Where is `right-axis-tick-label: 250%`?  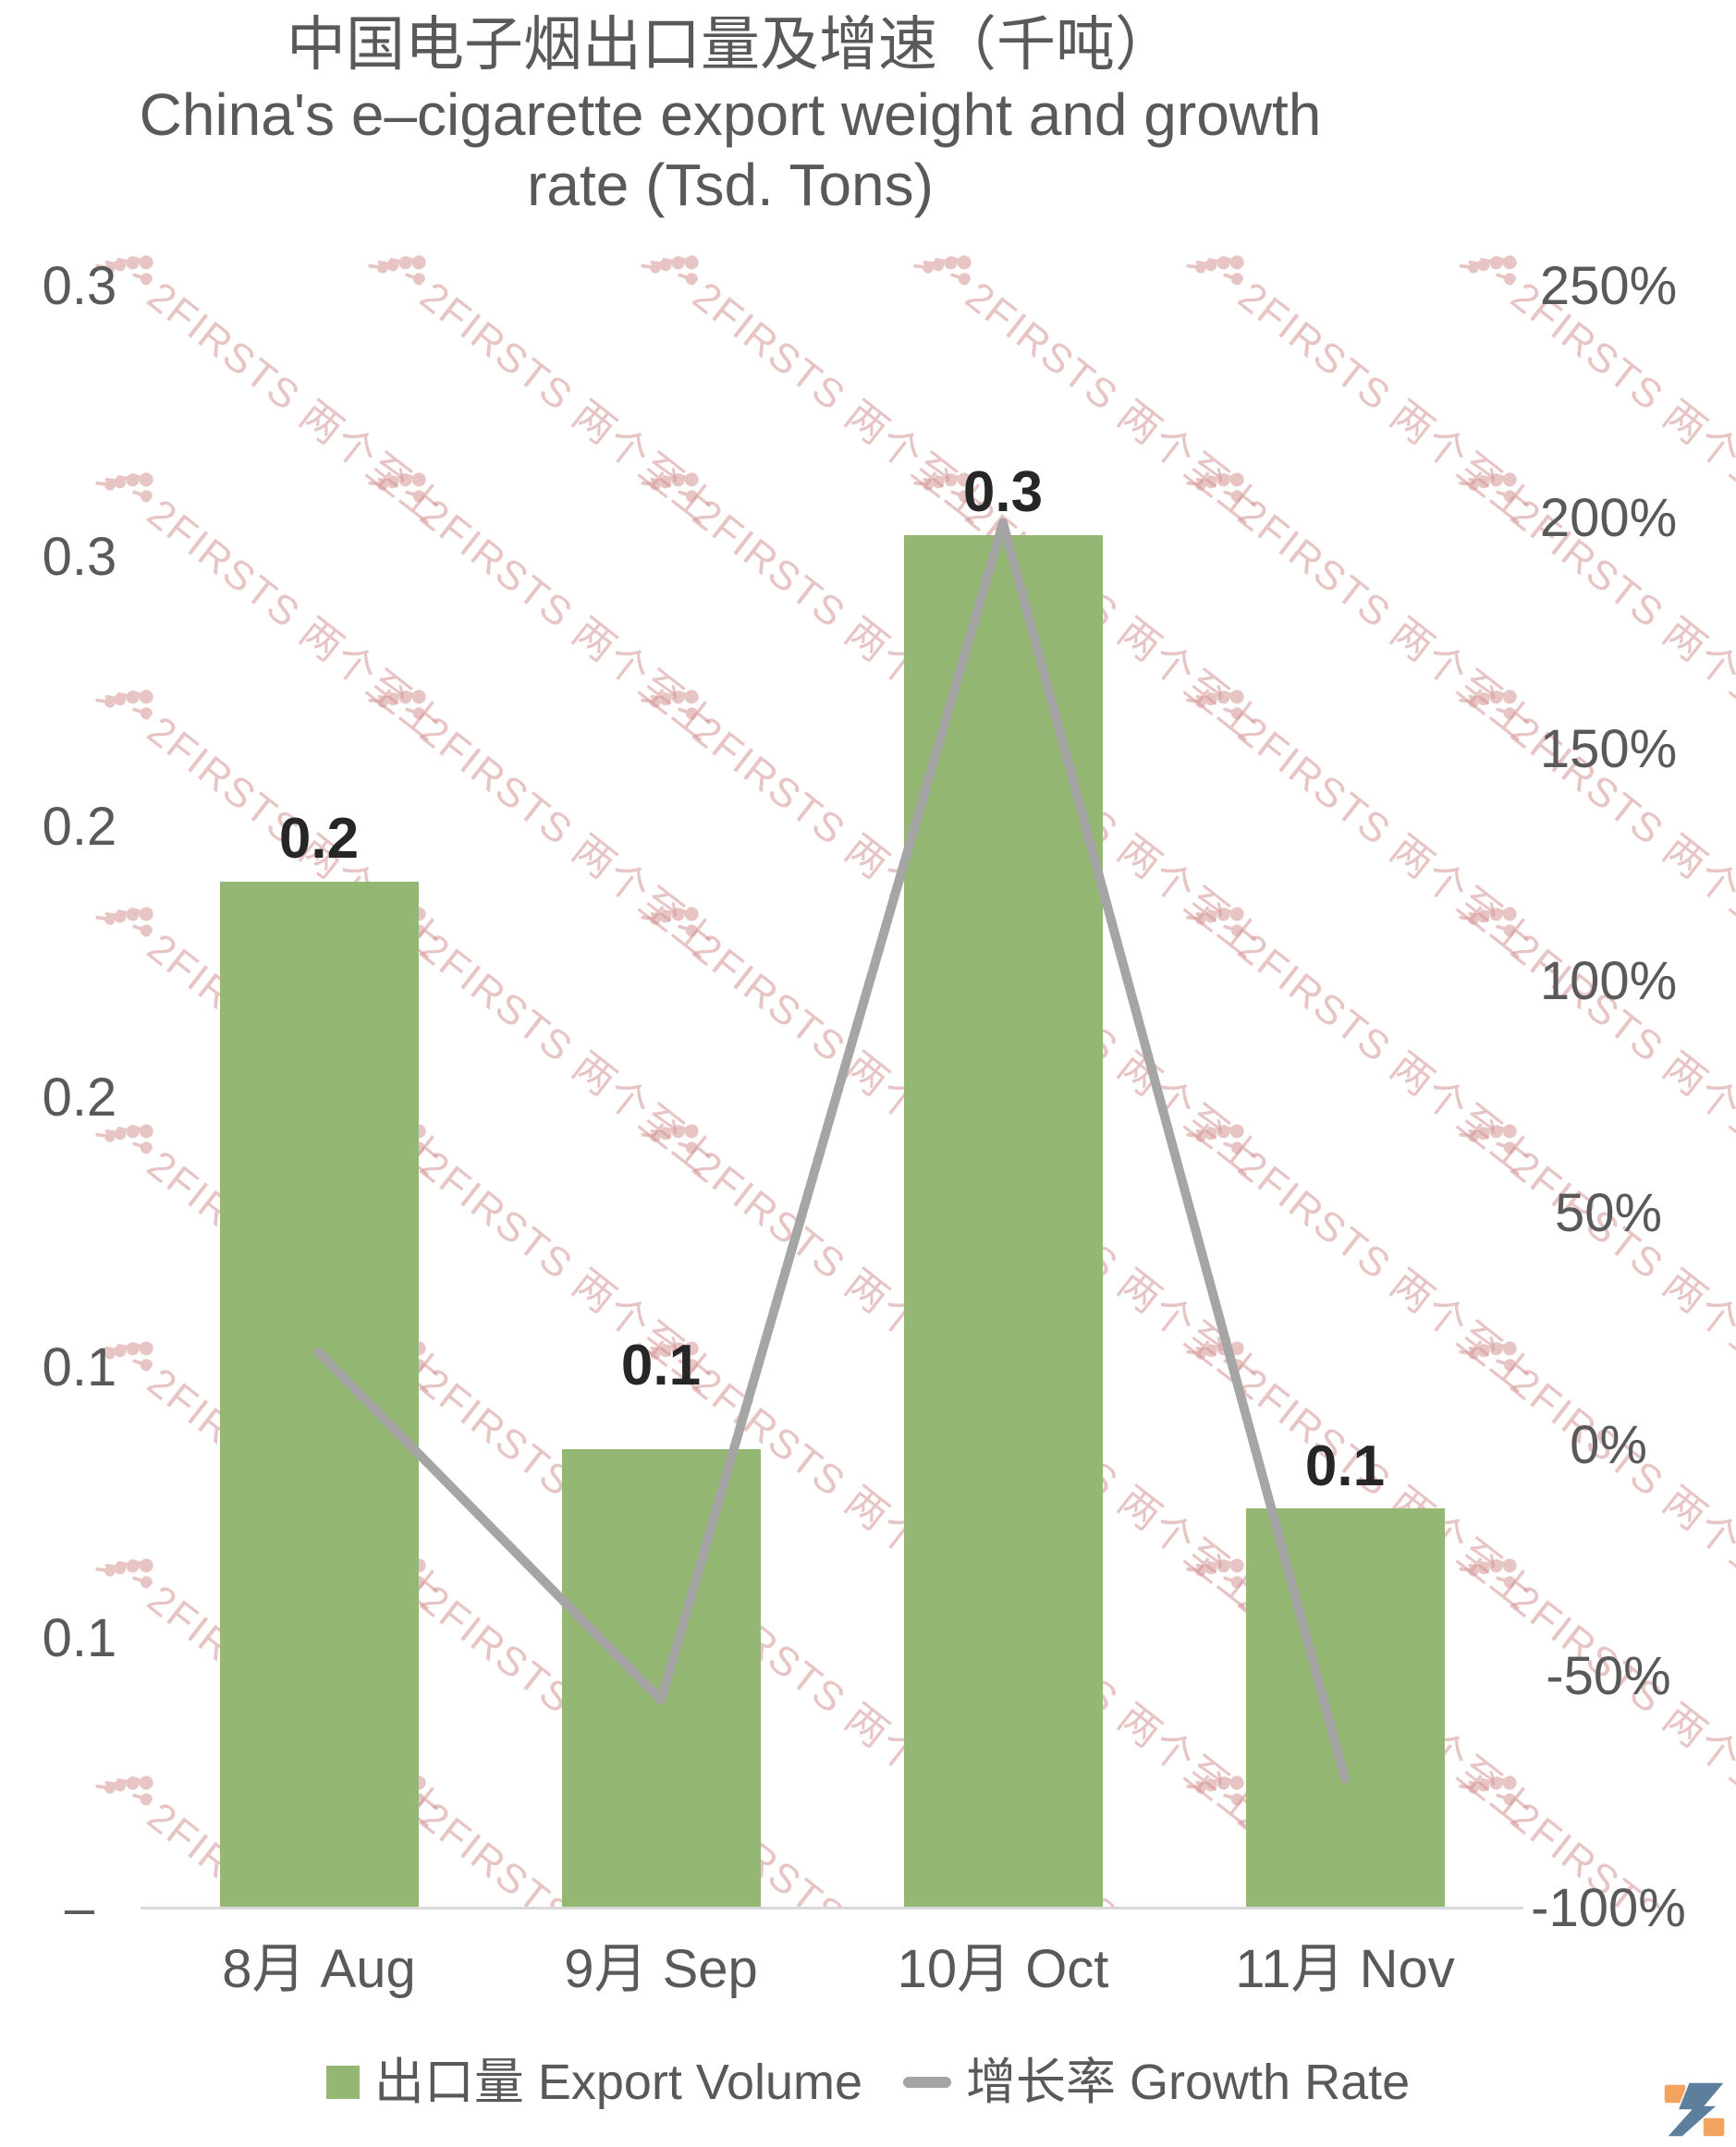
right-axis-tick-label: 250% is located at coordinates (1608, 286).